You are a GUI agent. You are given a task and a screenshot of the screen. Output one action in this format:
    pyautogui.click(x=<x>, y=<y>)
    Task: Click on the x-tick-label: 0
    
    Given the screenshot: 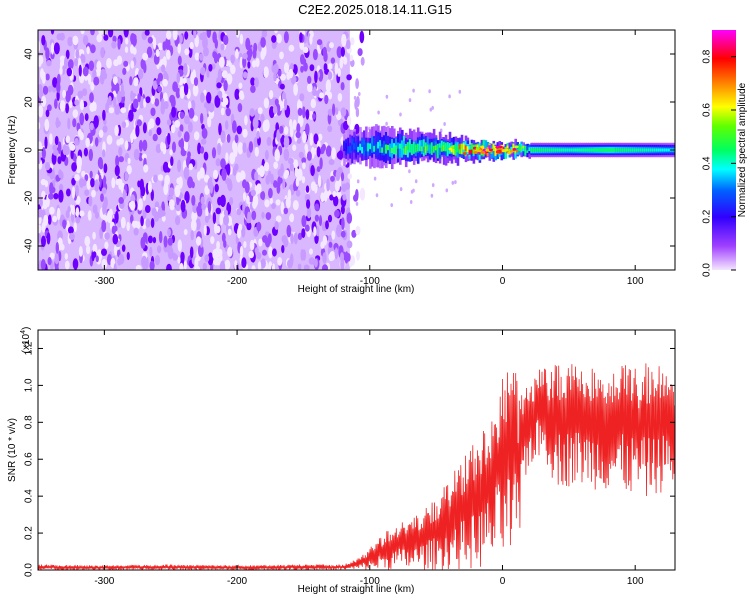 What is the action you would take?
    pyautogui.click(x=503, y=281)
    